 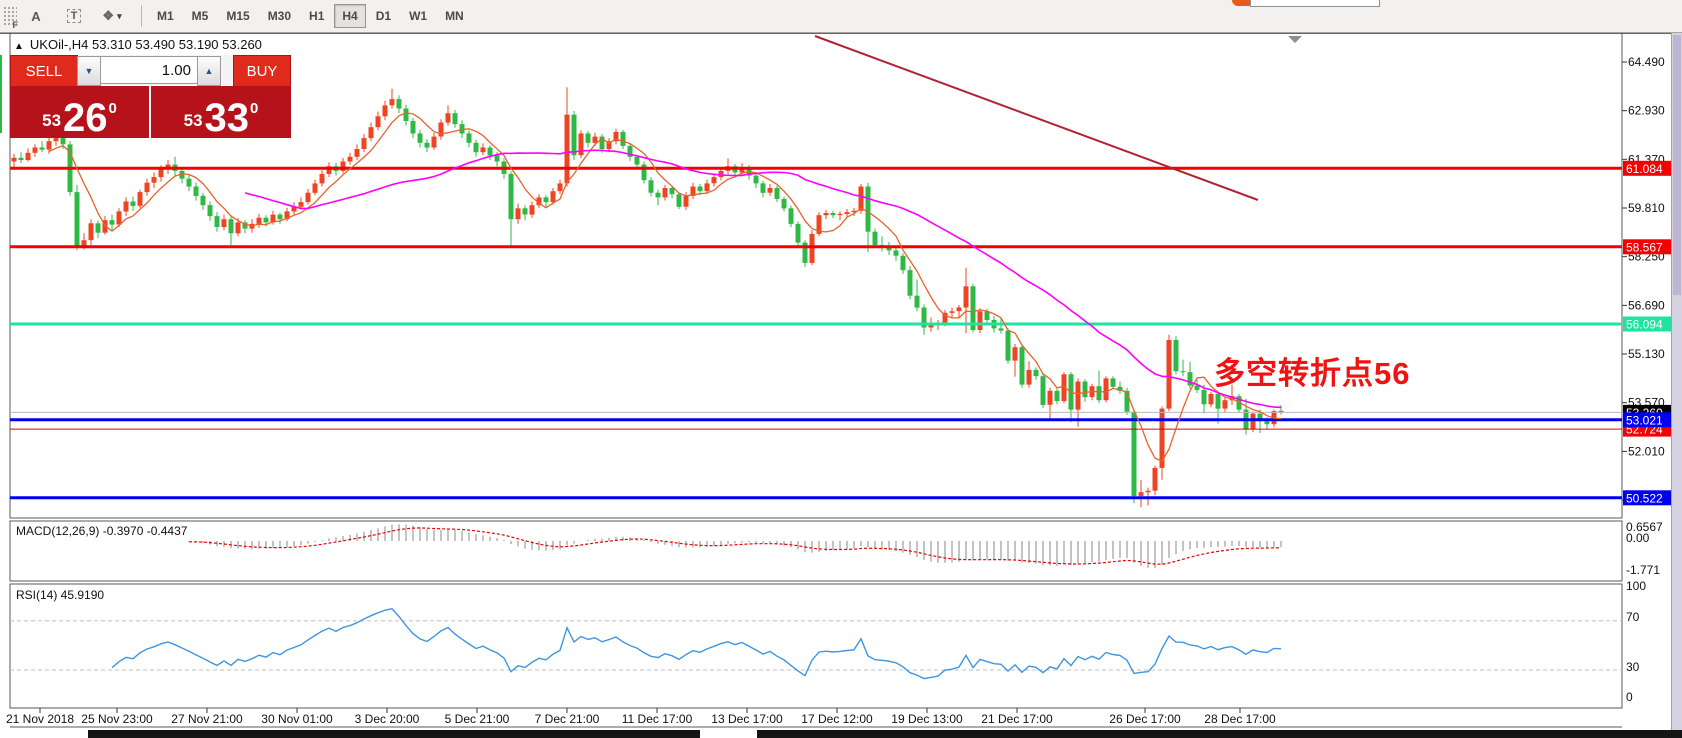 What do you see at coordinates (1644, 325) in the screenshot?
I see `svg-text: 56.094` at bounding box center [1644, 325].